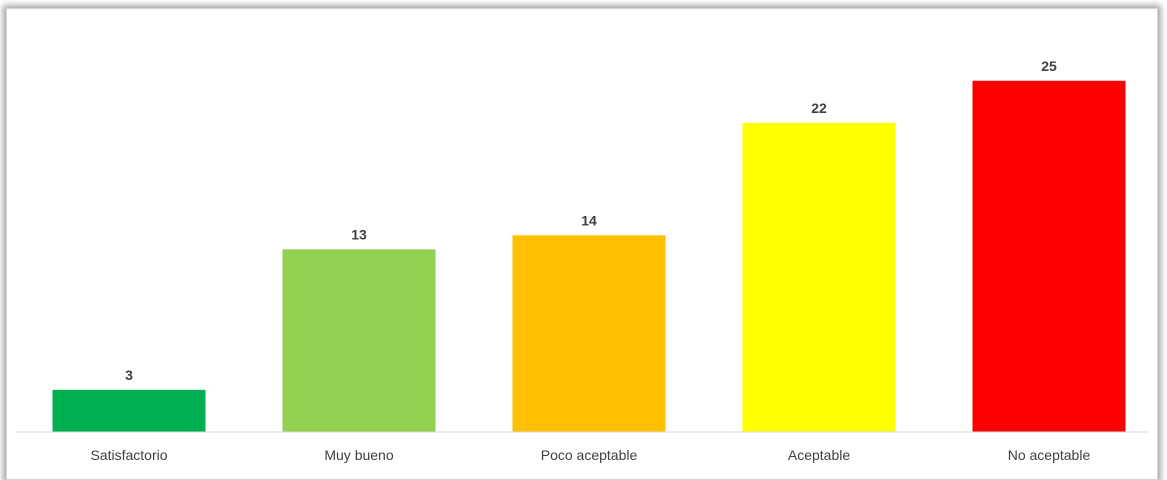 The height and width of the screenshot is (480, 1167). I want to click on bar-no-aceptable, so click(1049, 256).